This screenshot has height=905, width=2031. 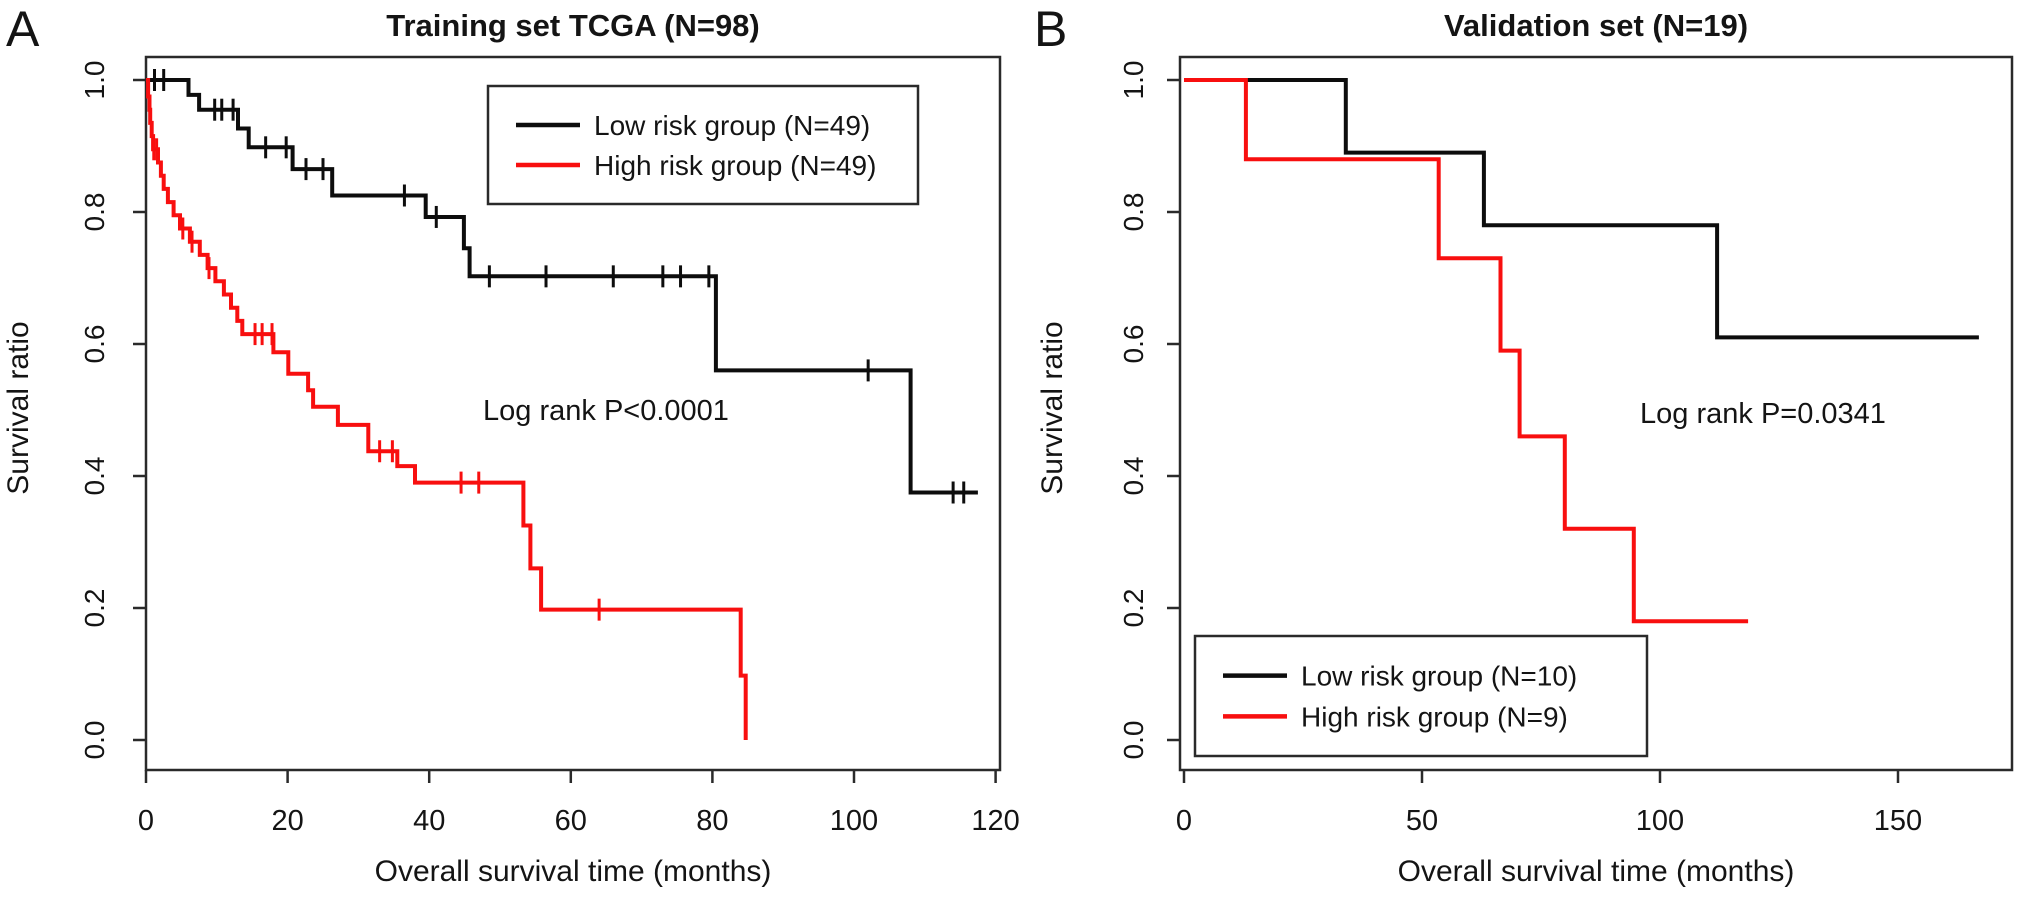 What do you see at coordinates (571, 821) in the screenshot?
I see `x-tick-label: 60` at bounding box center [571, 821].